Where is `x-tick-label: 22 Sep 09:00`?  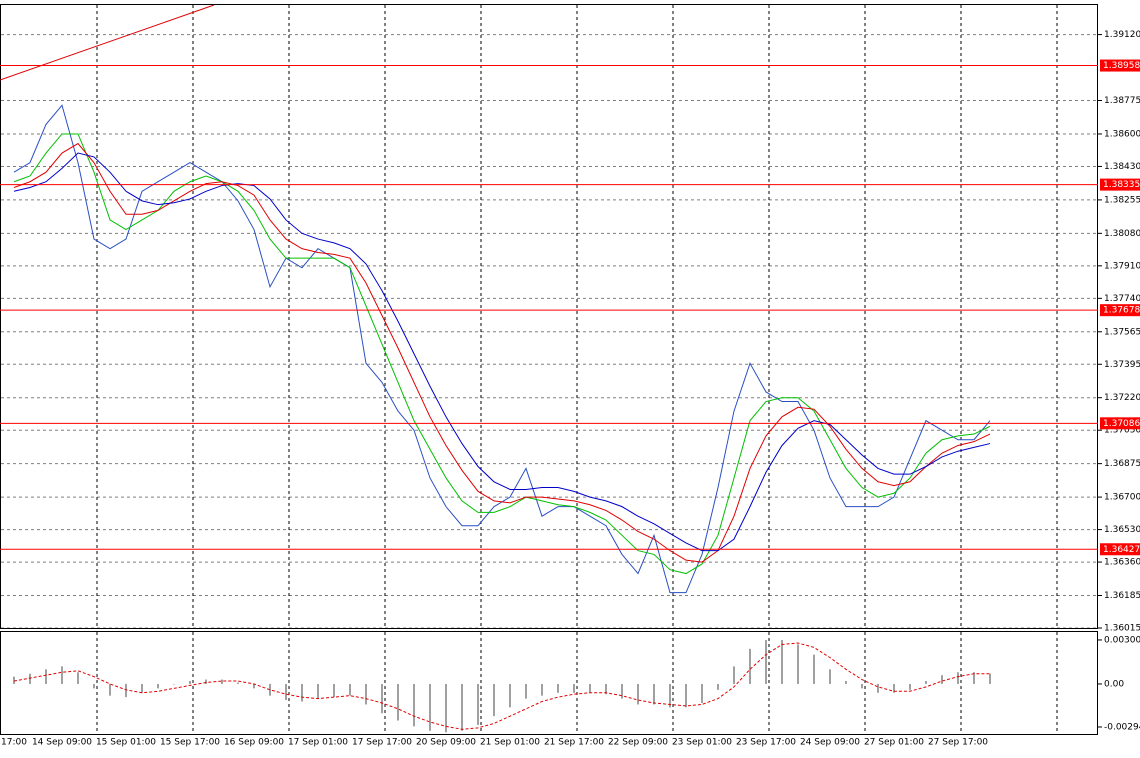 x-tick-label: 22 Sep 09:00 is located at coordinates (638, 743).